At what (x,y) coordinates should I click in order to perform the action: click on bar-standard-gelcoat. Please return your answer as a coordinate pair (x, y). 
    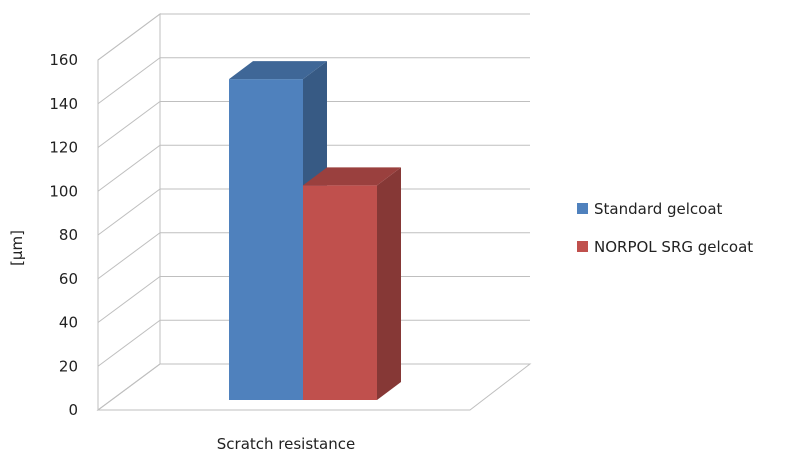
    Looking at the image, I should click on (278, 230).